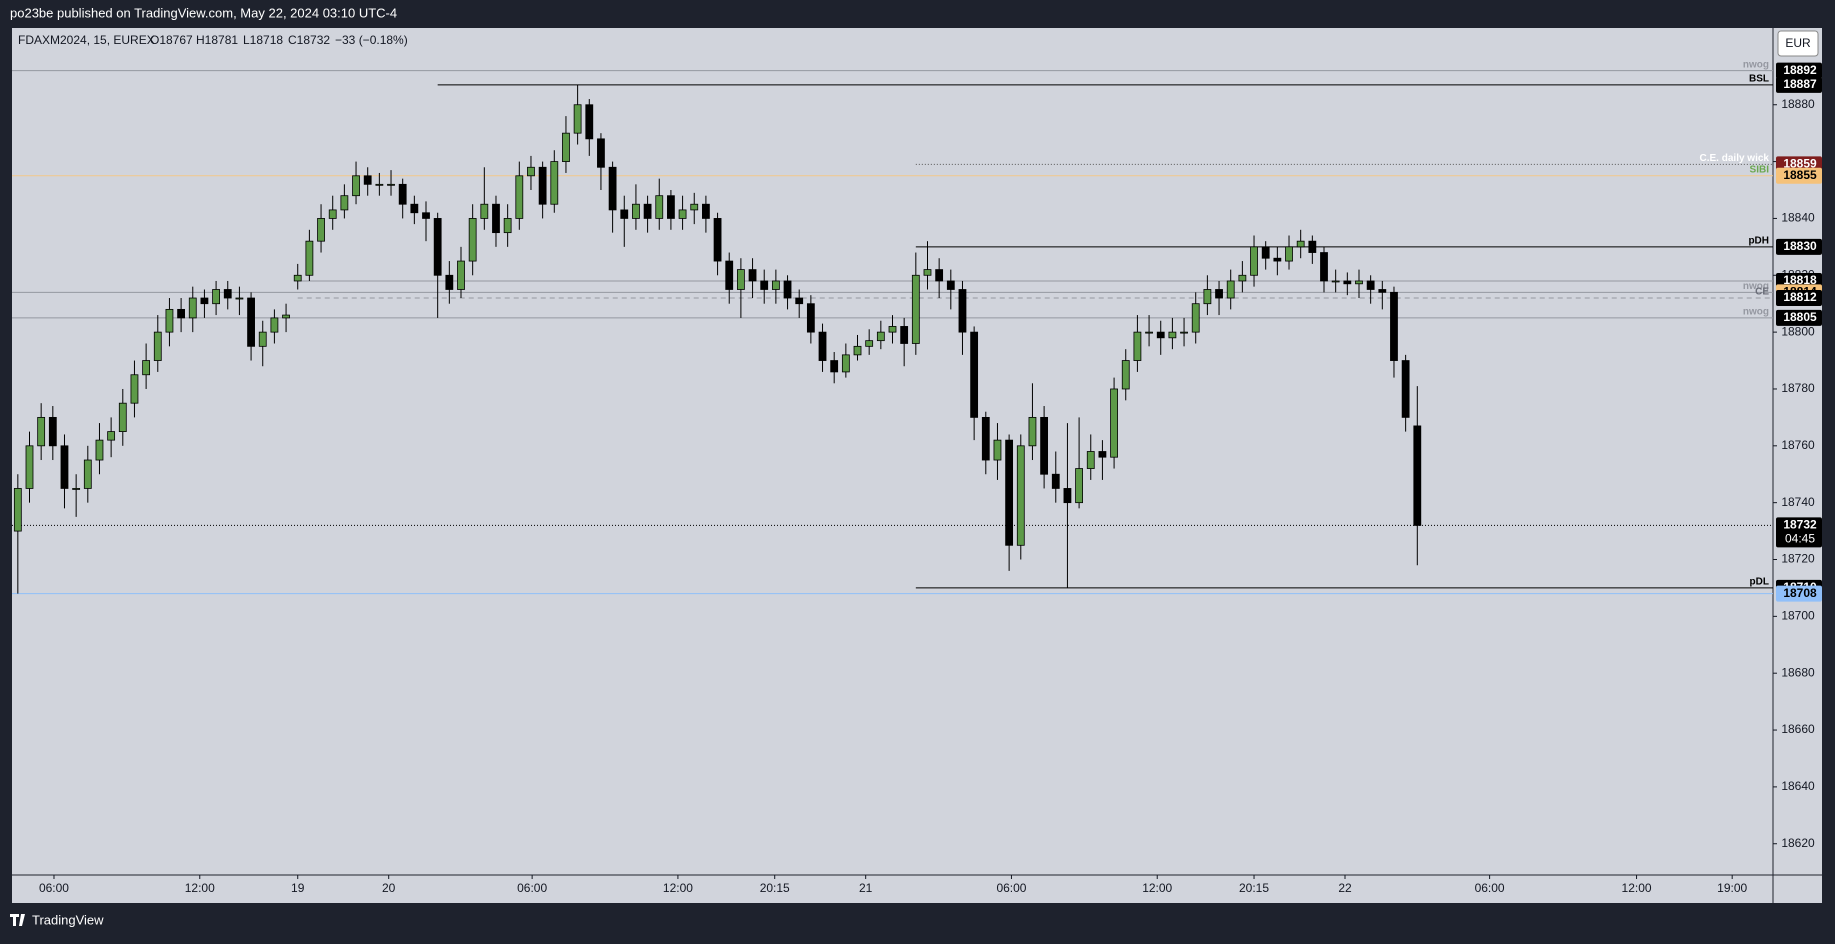  What do you see at coordinates (86, 40) in the screenshot?
I see `legend-symbol: FDAXM2024, 15, EUREX` at bounding box center [86, 40].